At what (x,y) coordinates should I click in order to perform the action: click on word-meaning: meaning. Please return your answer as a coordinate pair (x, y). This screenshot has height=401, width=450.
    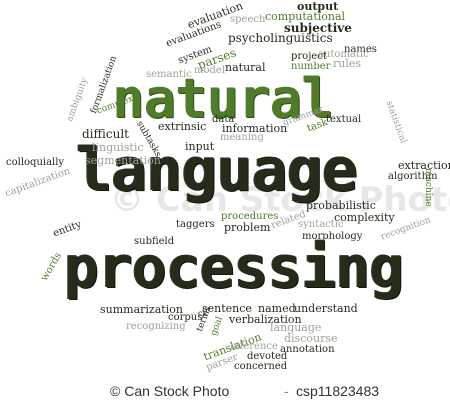
    Looking at the image, I should click on (242, 137).